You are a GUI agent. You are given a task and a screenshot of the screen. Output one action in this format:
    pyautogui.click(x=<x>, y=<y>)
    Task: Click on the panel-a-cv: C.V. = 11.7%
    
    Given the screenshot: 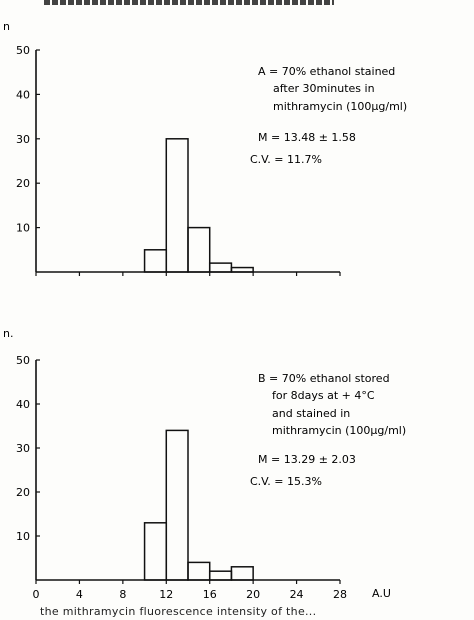 What is the action you would take?
    pyautogui.click(x=286, y=159)
    